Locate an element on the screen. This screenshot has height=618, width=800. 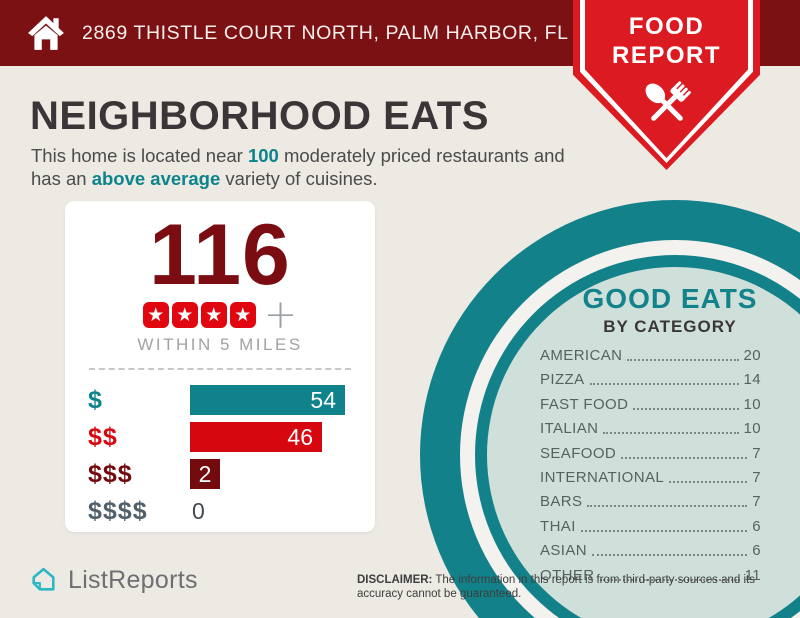
bar: 2 is located at coordinates (205, 474).